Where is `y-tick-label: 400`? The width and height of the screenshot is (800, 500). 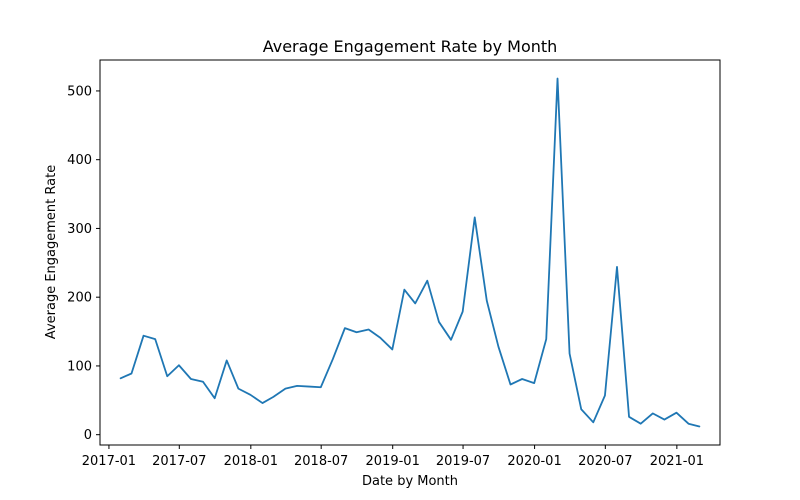
y-tick-label: 400 is located at coordinates (79, 160).